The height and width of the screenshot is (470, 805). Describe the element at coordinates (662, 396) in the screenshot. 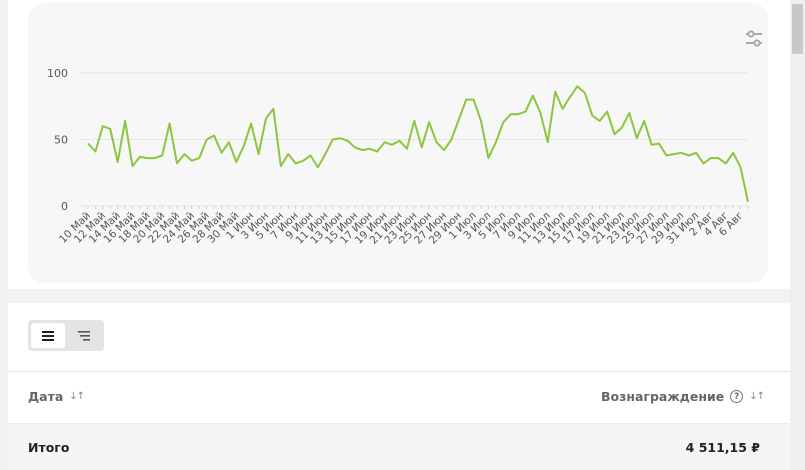

I see `column-header-reward-label: Вознаграждение` at that location.